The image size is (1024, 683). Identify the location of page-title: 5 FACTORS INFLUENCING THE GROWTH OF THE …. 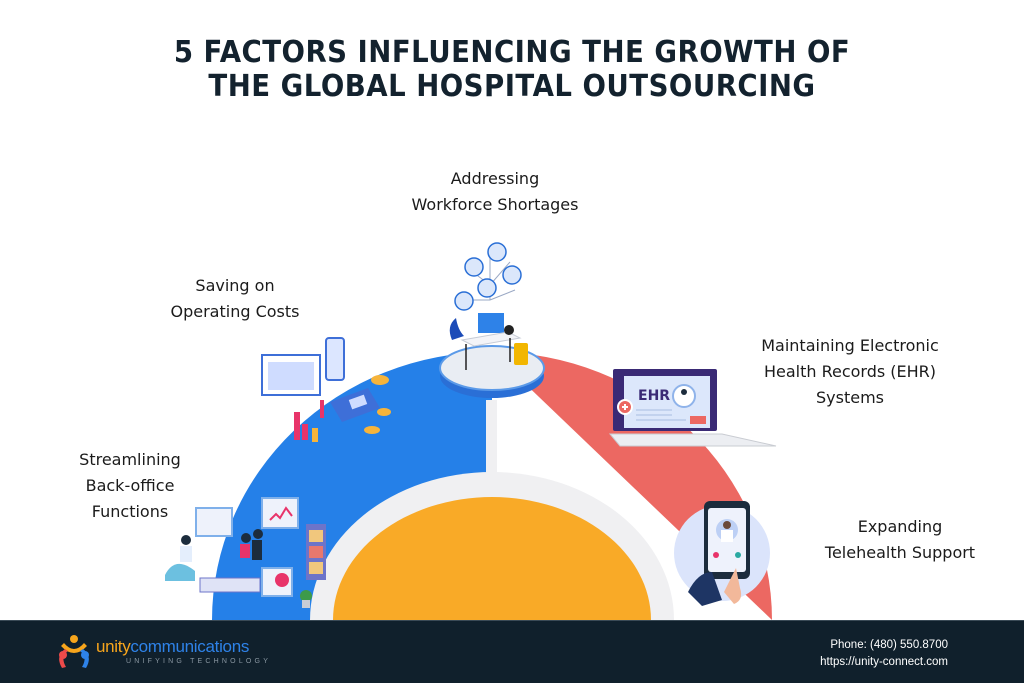
(512, 70).